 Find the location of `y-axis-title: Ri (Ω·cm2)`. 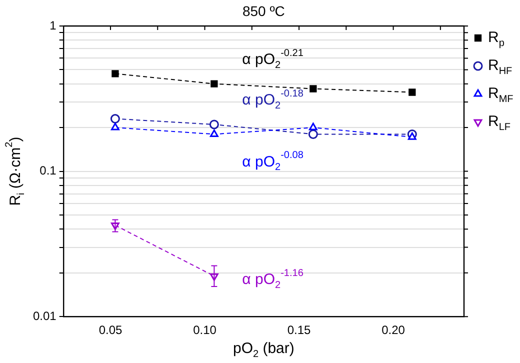

y-axis-title: Ri (Ω·cm2) is located at coordinates (15, 171).